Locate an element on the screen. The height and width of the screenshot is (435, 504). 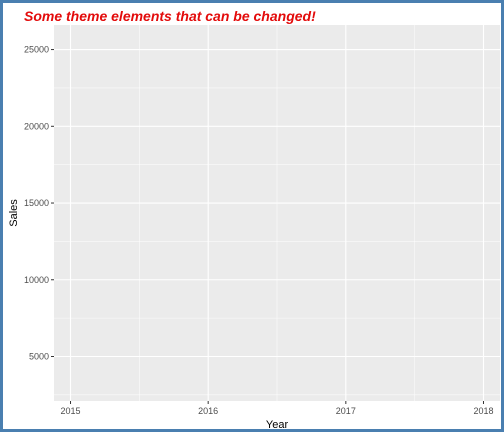
x-axis: 2015 2016 2017 2018 is located at coordinates (277, 408).